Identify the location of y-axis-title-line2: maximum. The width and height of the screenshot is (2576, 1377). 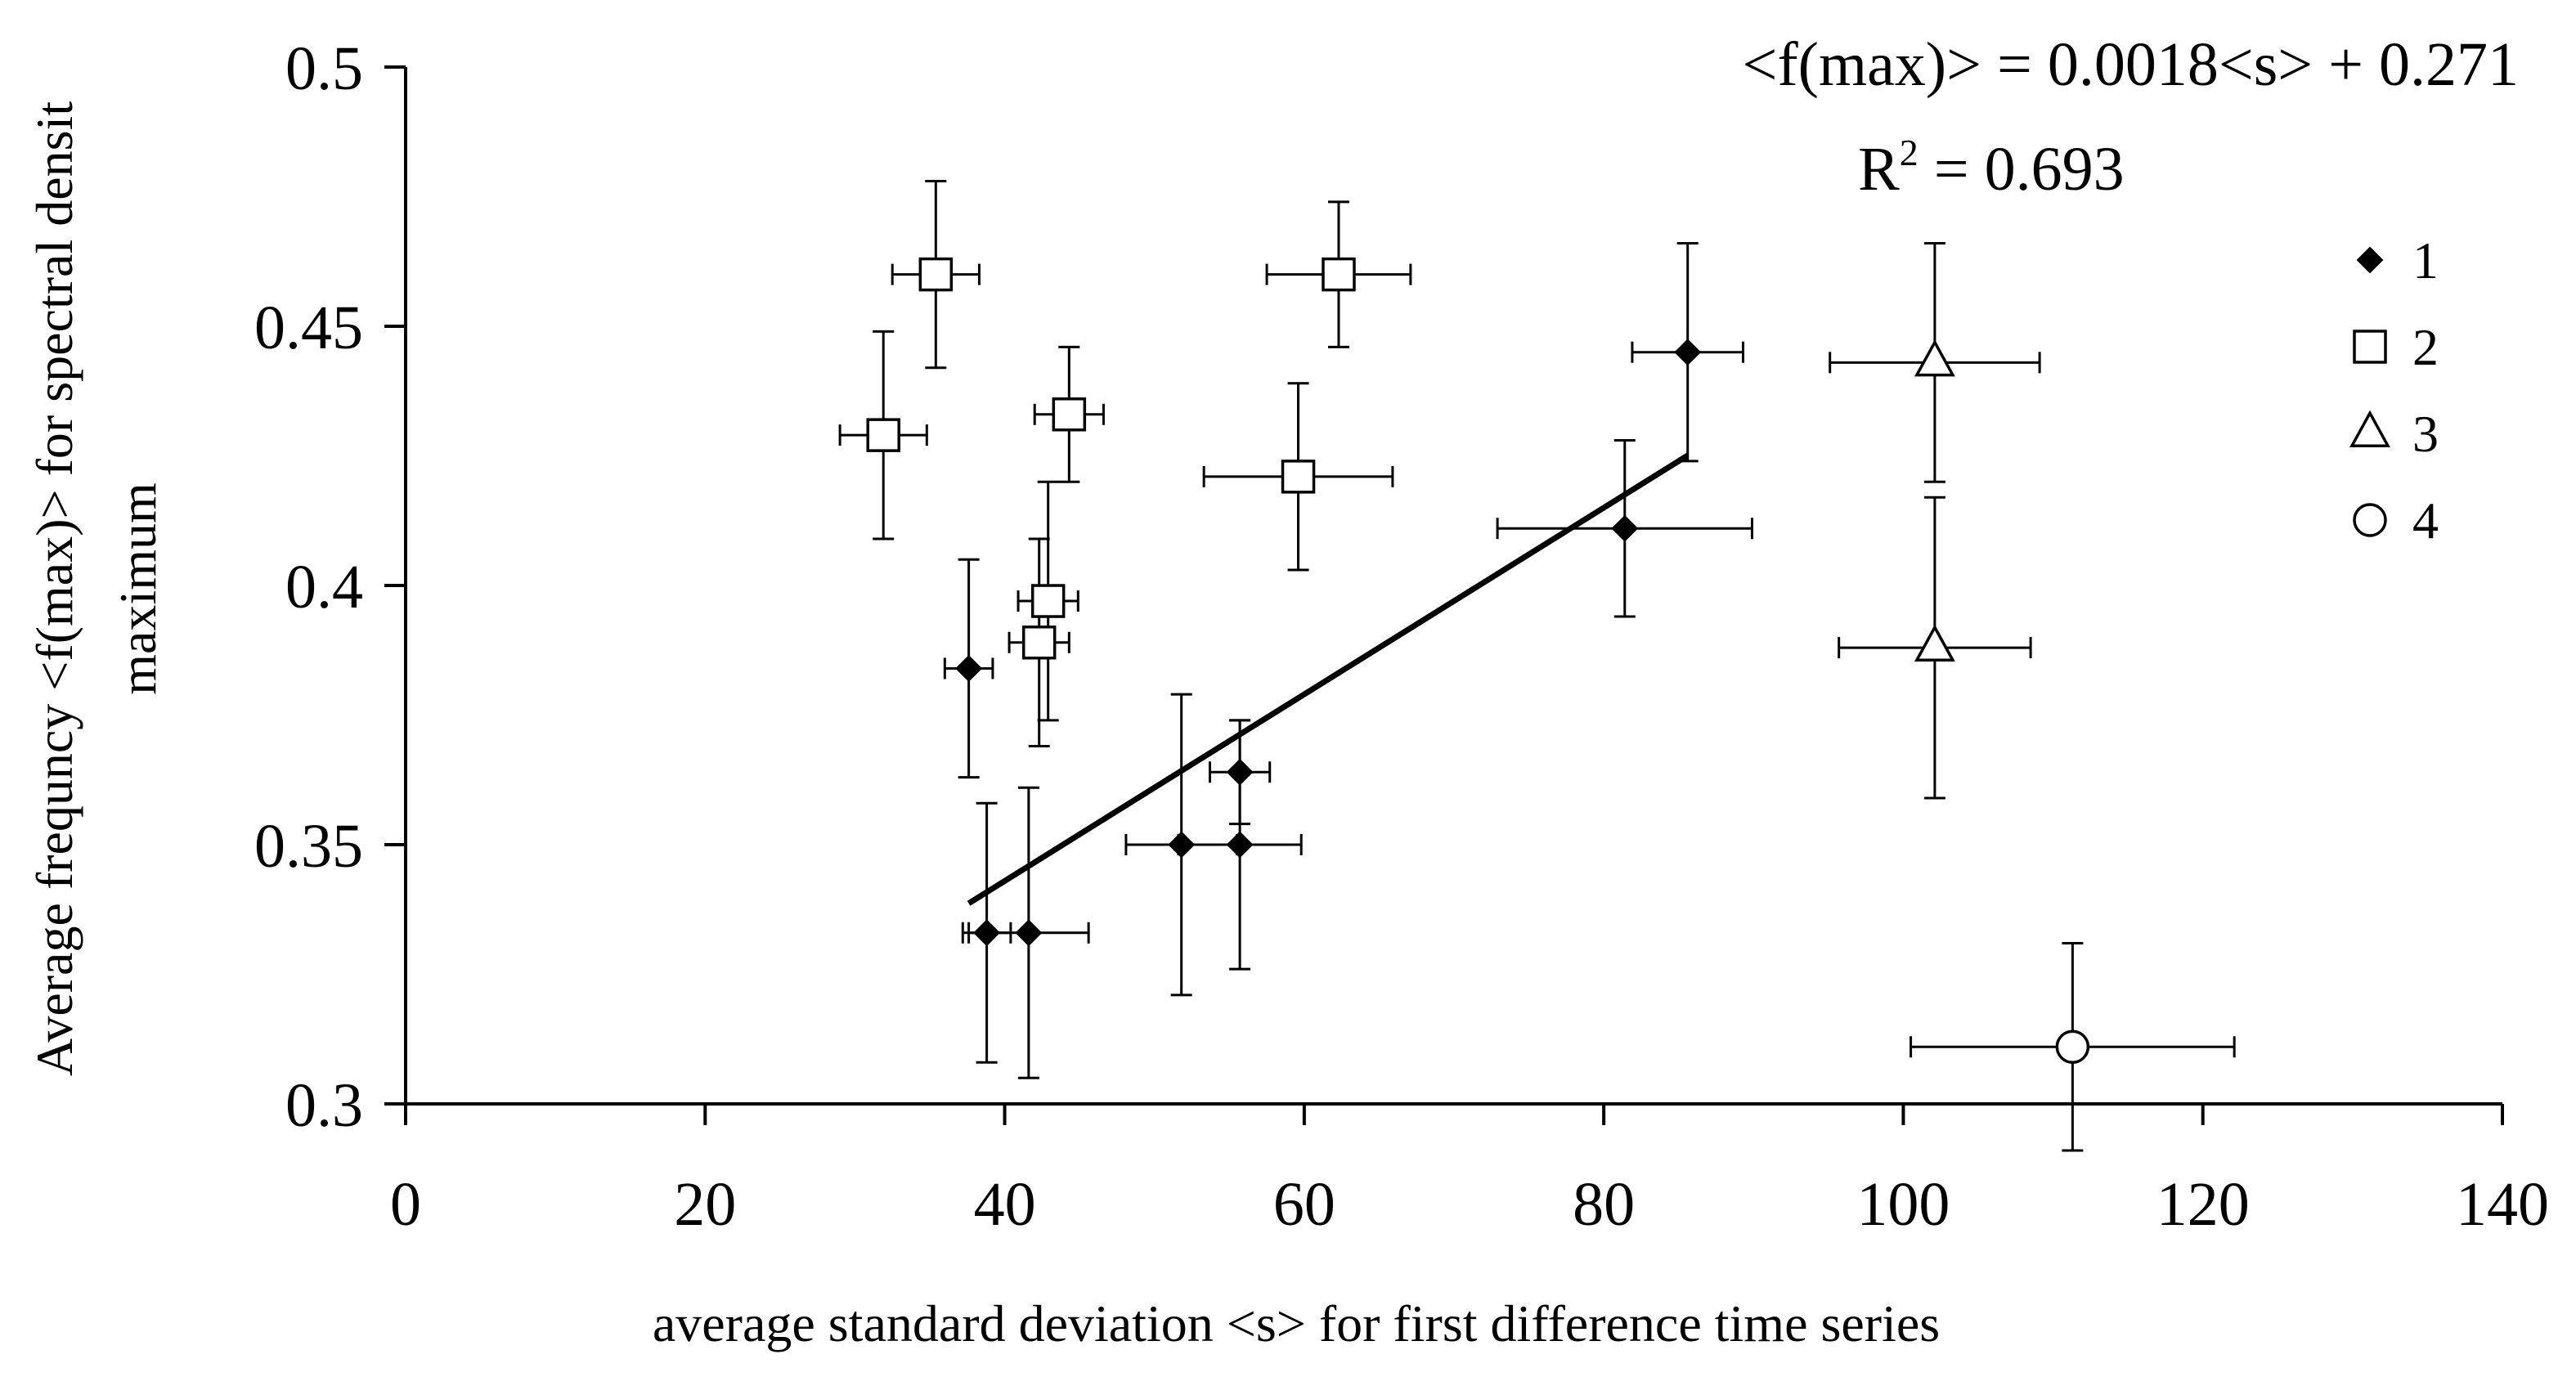
(138, 588).